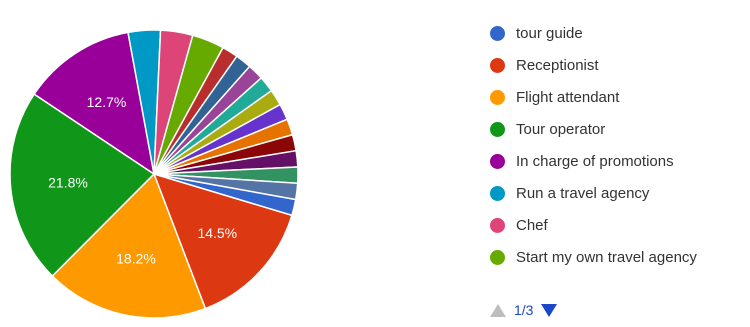 The height and width of the screenshot is (327, 750). I want to click on pie-slice-tour-operator, so click(82, 185).